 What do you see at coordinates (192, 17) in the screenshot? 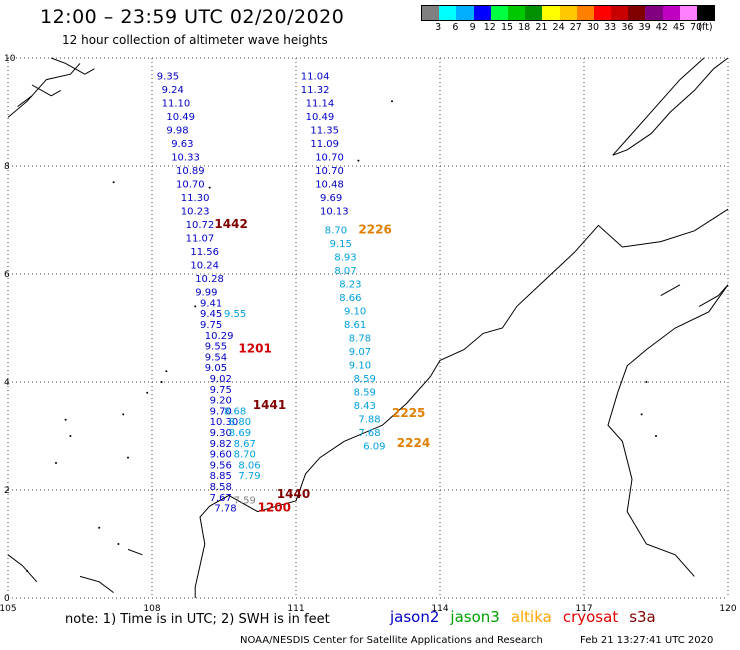
I see `page-title: 12:00 – 23:59 UTC 02/20/2020` at bounding box center [192, 17].